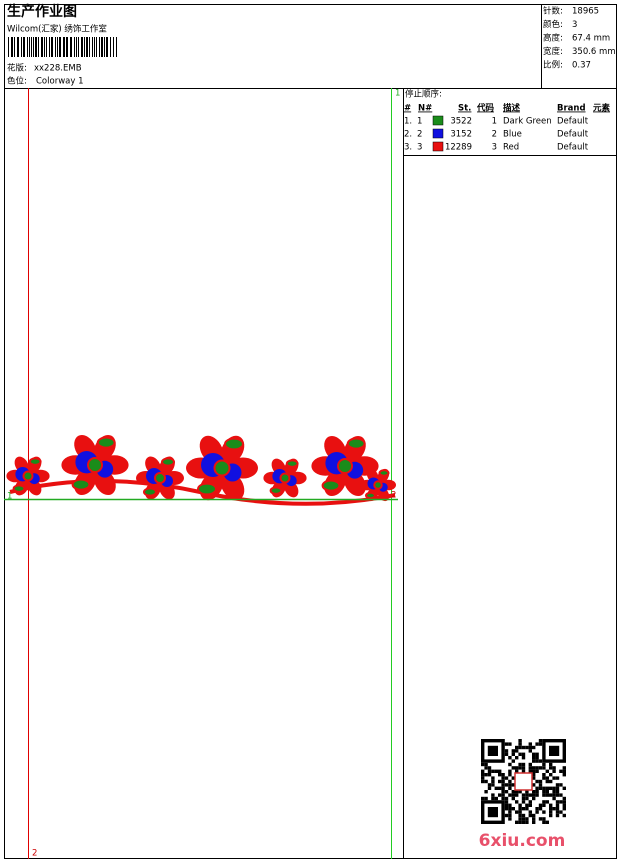 Image resolution: width=620 pixels, height=864 pixels. Describe the element at coordinates (553, 11) in the screenshot. I see `info-label: 针数:` at that location.